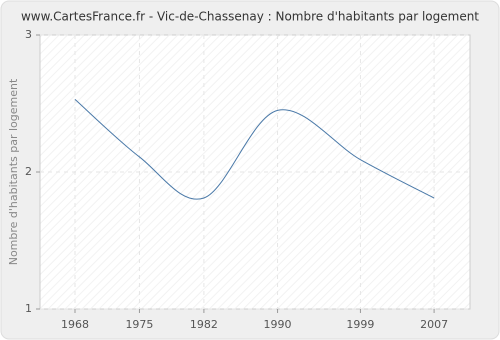 The height and width of the screenshot is (340, 500). I want to click on y-tick-label: 2, so click(28, 171).